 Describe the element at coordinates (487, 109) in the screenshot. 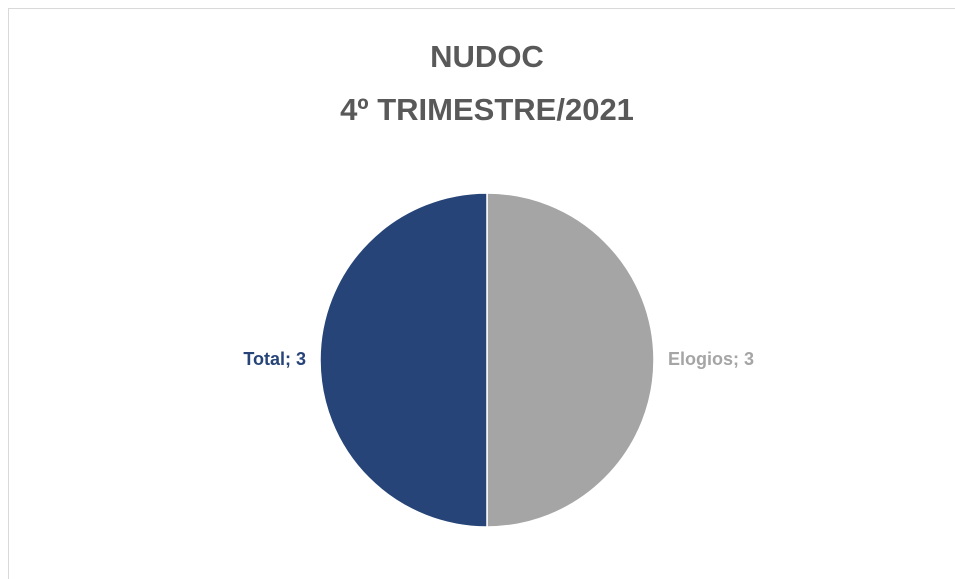

I see `chart-subtitle: 4º TRIMESTRE/2021` at that location.